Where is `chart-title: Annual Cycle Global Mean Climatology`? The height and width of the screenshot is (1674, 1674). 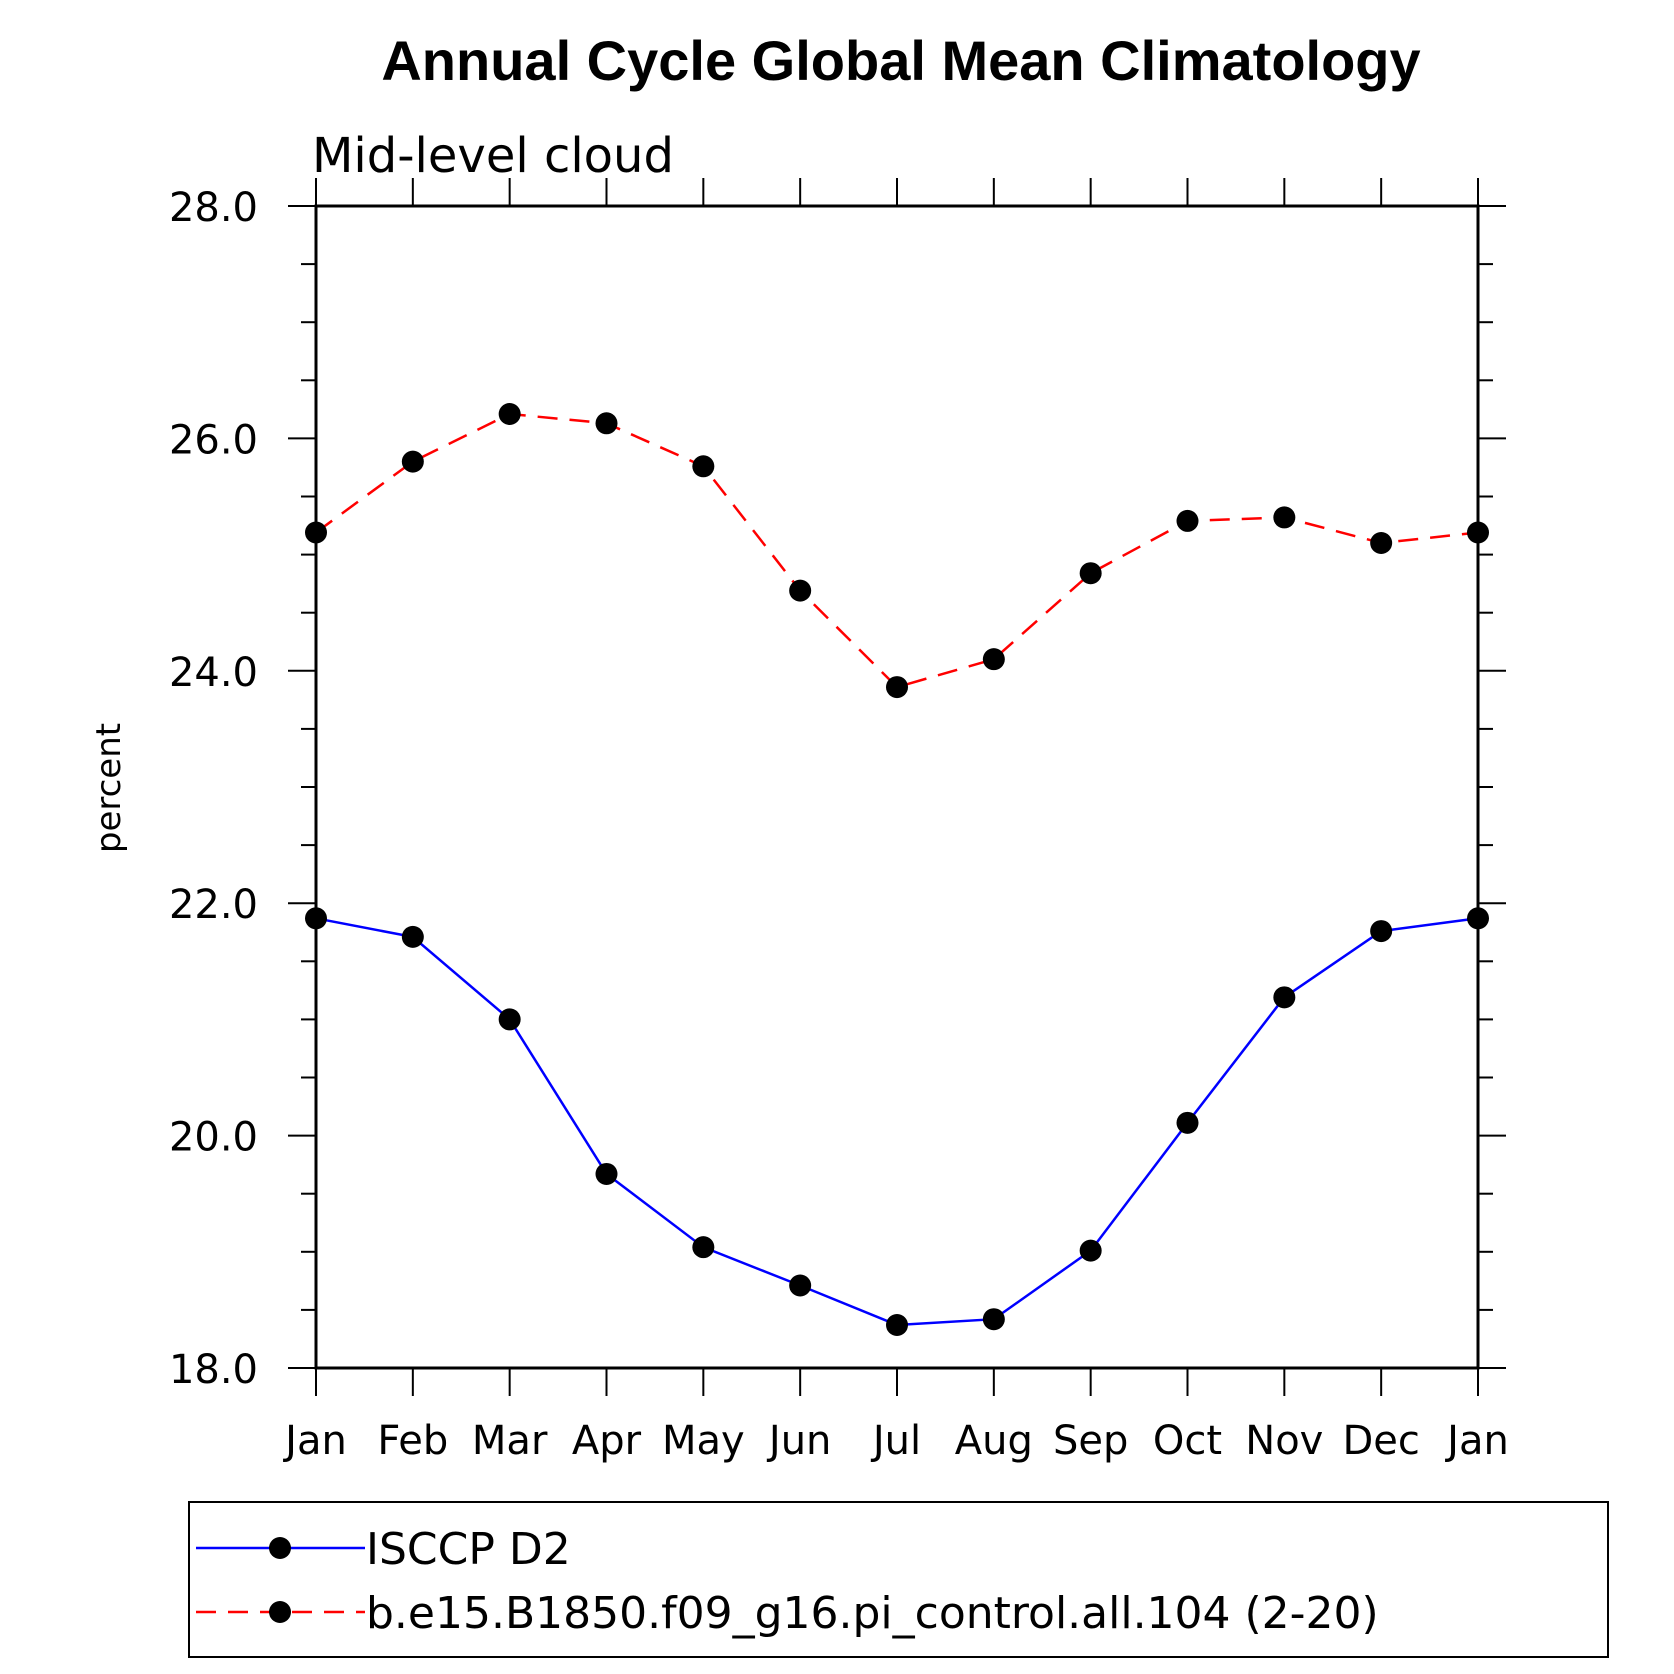 chart-title: Annual Cycle Global Mean Climatology is located at coordinates (900, 60).